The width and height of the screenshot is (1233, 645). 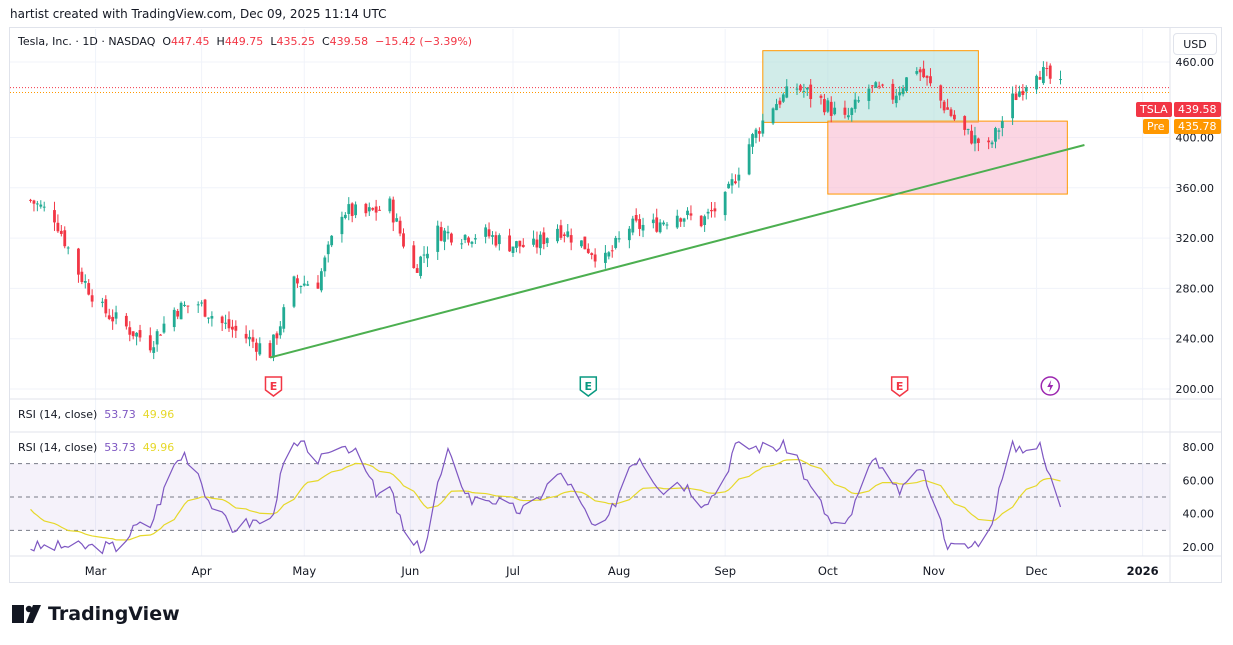 What do you see at coordinates (1195, 44) in the screenshot?
I see `currency-button: USD` at bounding box center [1195, 44].